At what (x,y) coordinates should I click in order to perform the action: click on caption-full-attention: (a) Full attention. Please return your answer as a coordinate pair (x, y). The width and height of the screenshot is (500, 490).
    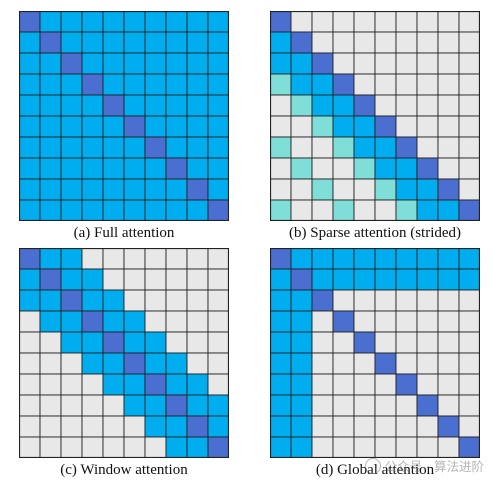
    Looking at the image, I should click on (124, 233).